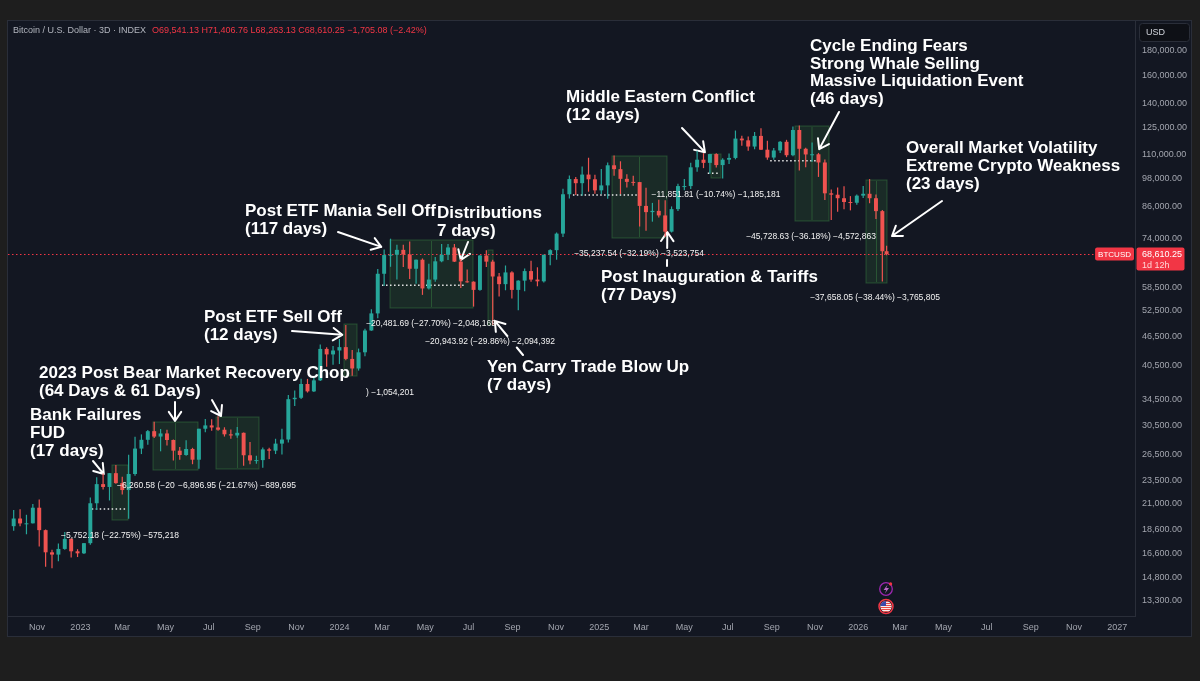 This screenshot has width=1200, height=681. Describe the element at coordinates (1115, 254) in the screenshot. I see `ref-line-label: BTCUSD` at that location.